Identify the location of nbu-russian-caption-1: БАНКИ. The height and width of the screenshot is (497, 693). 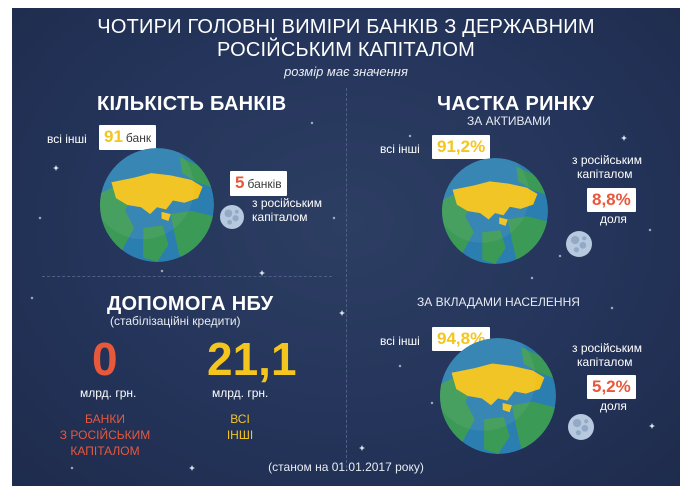
(105, 419).